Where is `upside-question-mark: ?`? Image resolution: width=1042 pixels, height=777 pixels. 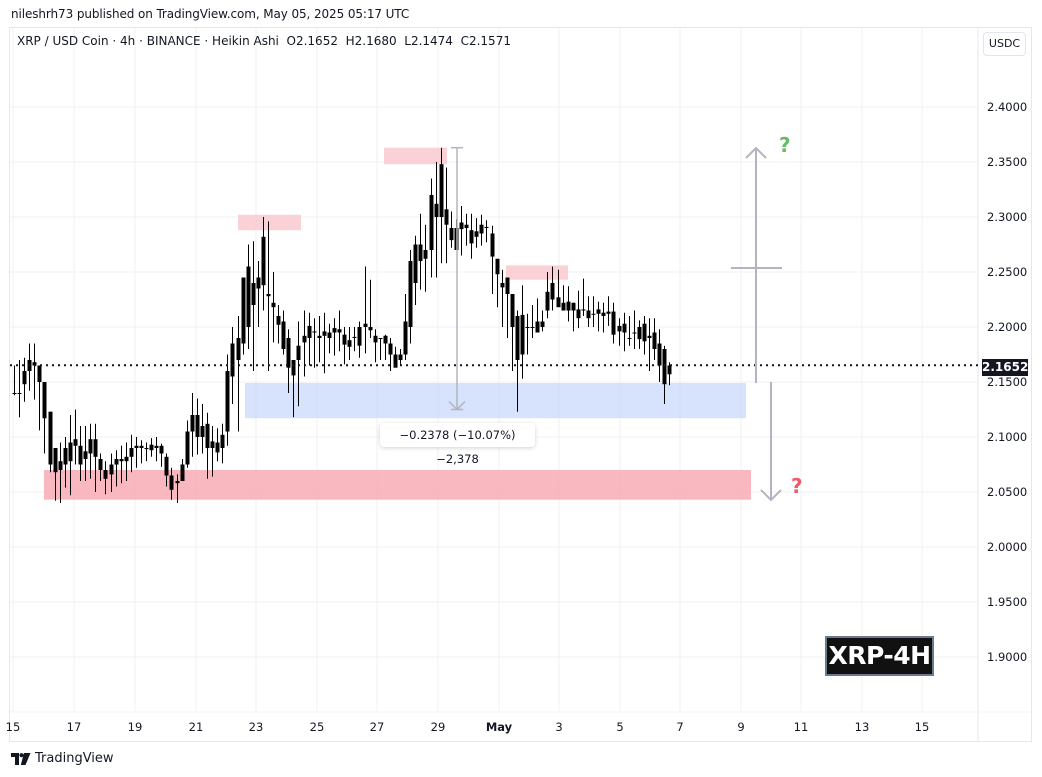 upside-question-mark: ? is located at coordinates (785, 145).